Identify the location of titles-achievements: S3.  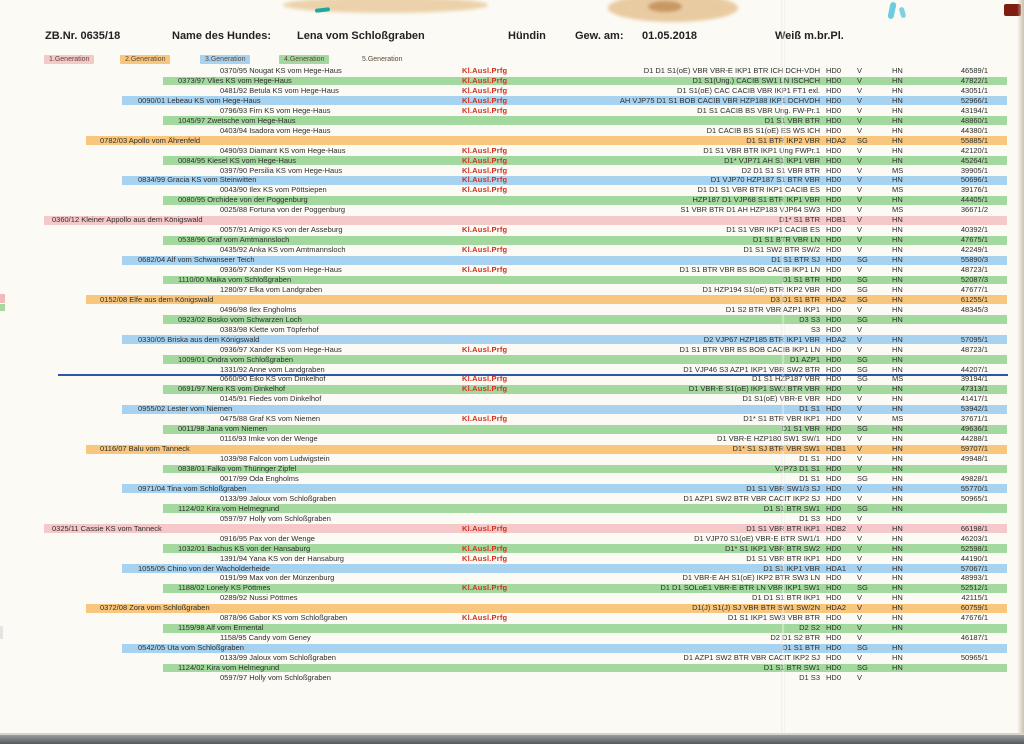
(815, 329).